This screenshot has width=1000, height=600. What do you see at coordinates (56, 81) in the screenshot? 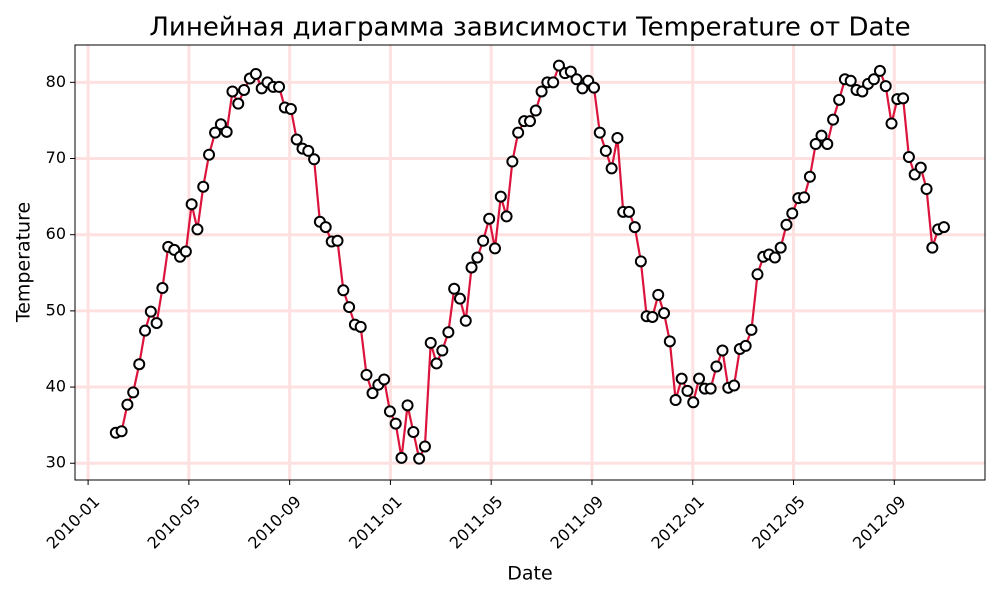
I see `y-tick-label: 80` at bounding box center [56, 81].